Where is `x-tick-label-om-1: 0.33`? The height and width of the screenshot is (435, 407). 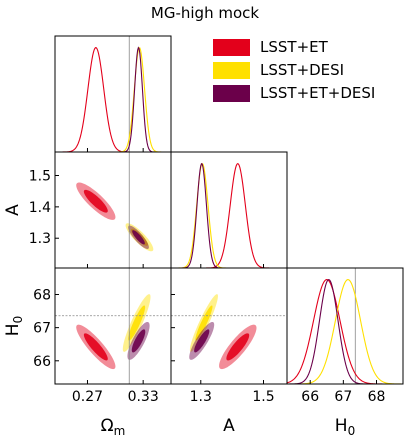
x-tick-label-om-1: 0.33 is located at coordinates (143, 397).